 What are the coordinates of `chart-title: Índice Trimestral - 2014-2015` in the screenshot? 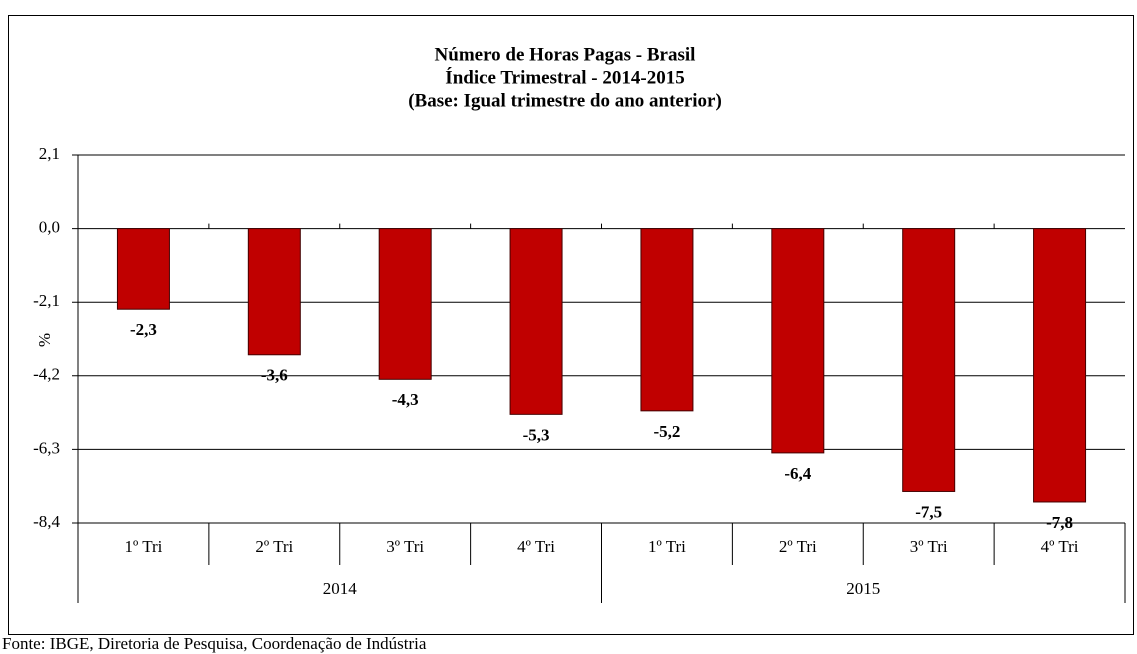 It's located at (564, 77).